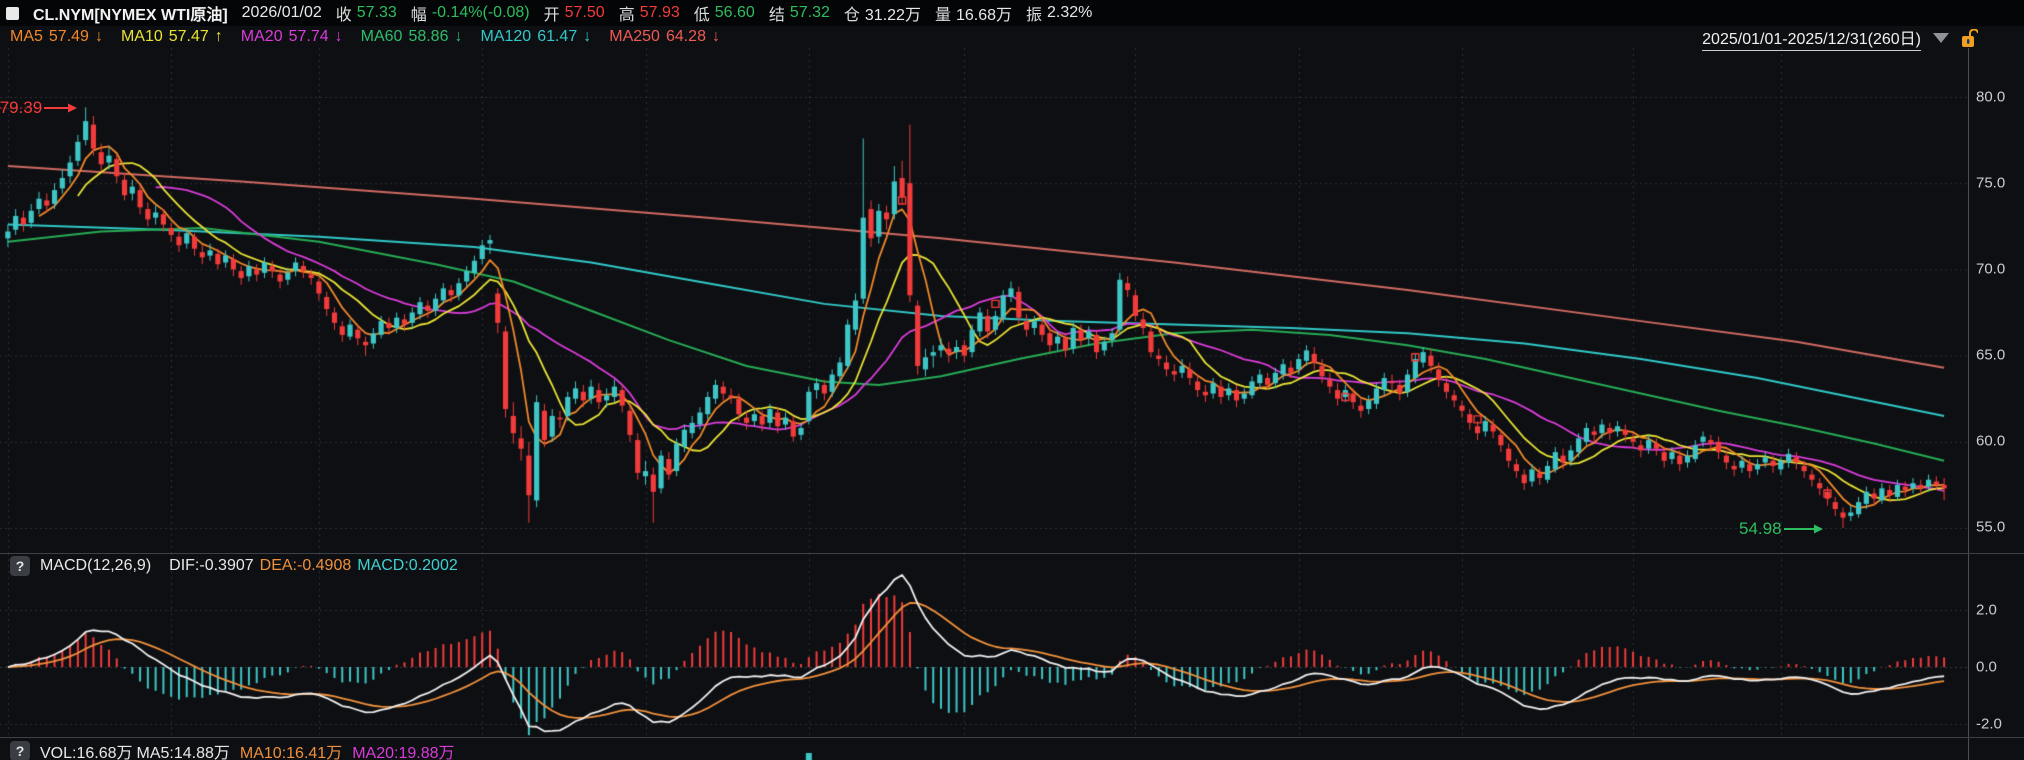 Image resolution: width=2024 pixels, height=760 pixels. I want to click on quote-field-settle: 结 57.32, so click(799, 14).